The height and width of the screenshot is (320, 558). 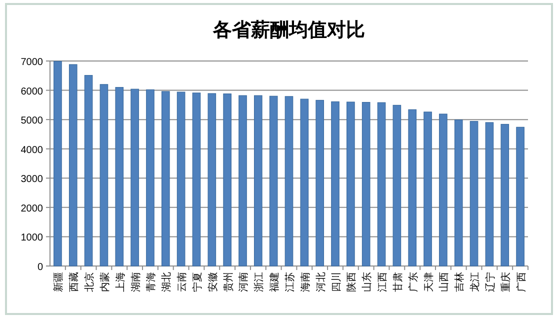 What do you see at coordinates (274, 282) in the screenshot?
I see `x-tick-label: 福建` at bounding box center [274, 282].